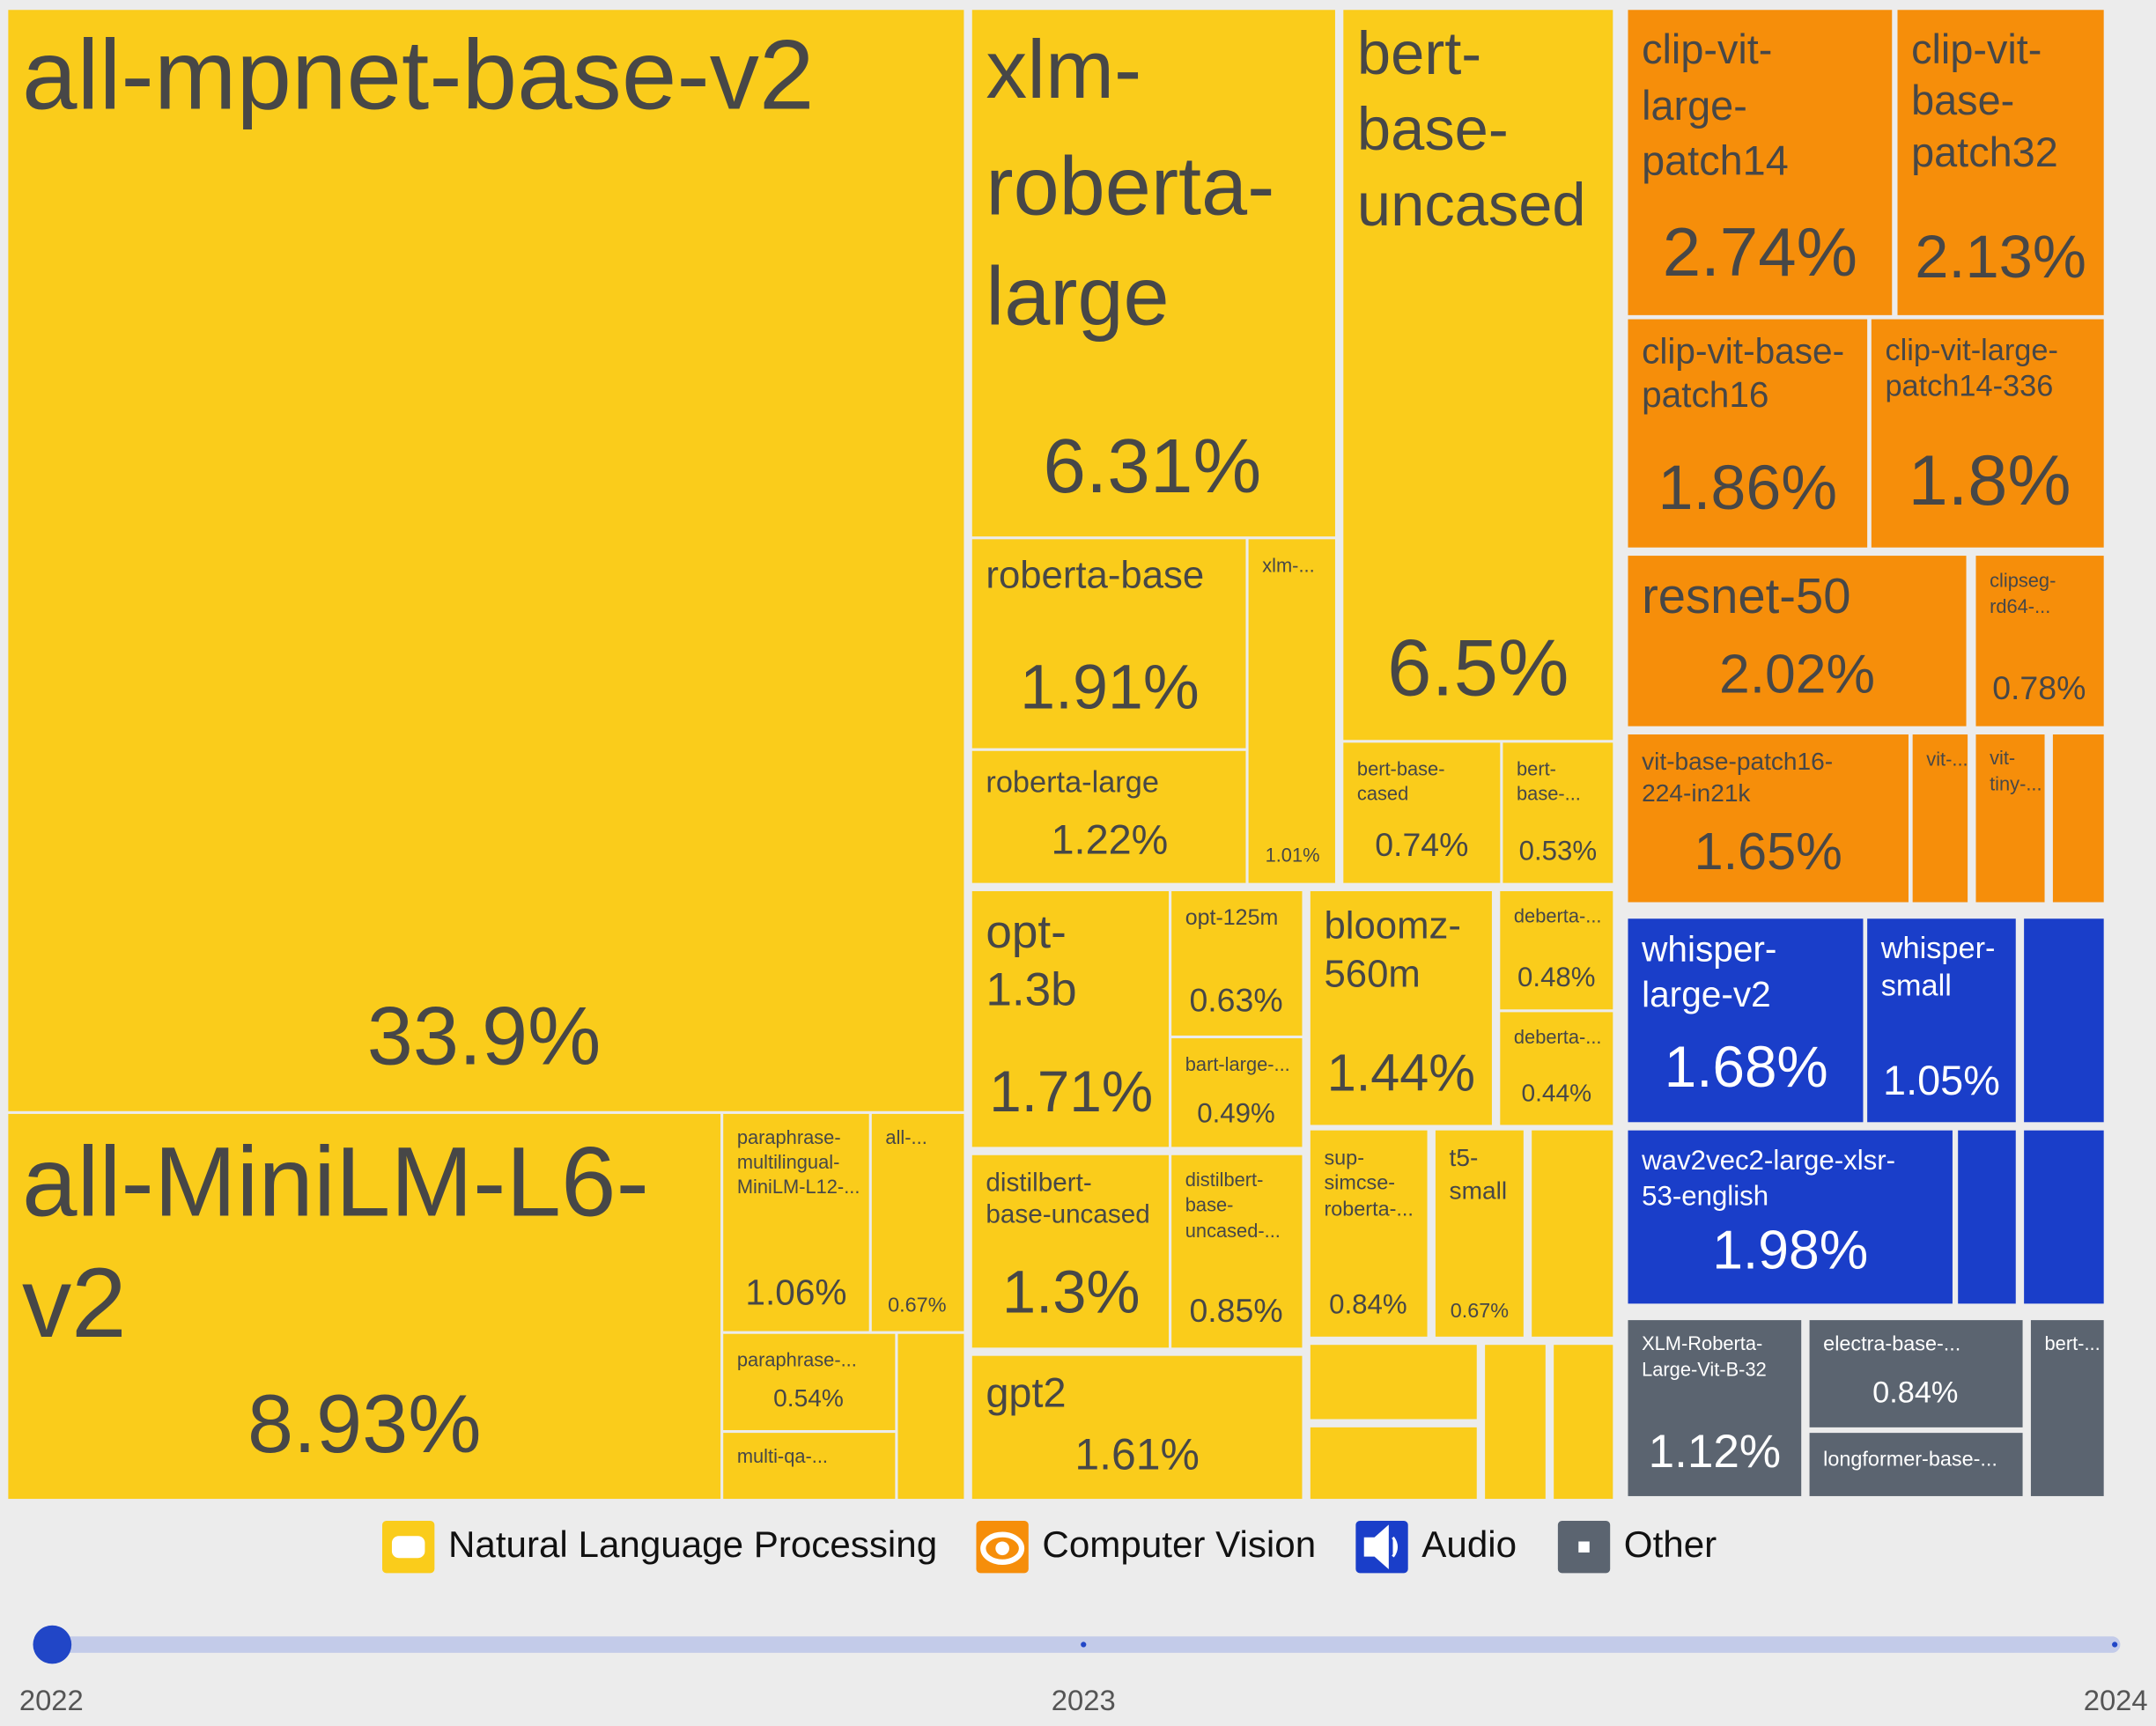 The height and width of the screenshot is (1726, 2156). Describe the element at coordinates (52, 1644) in the screenshot. I see `timeline-handle` at that location.